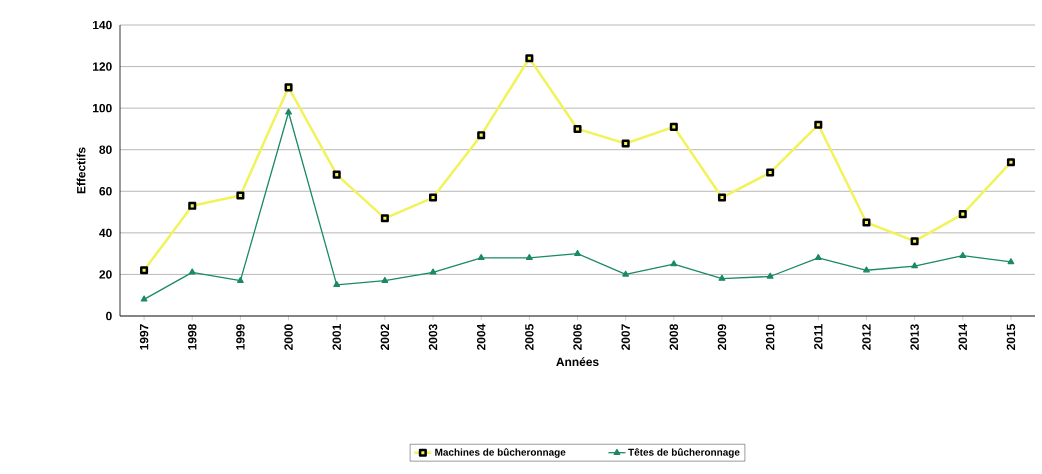 This screenshot has height=474, width=1042. Describe the element at coordinates (102, 108) in the screenshot. I see `y-tick-label: 100` at that location.